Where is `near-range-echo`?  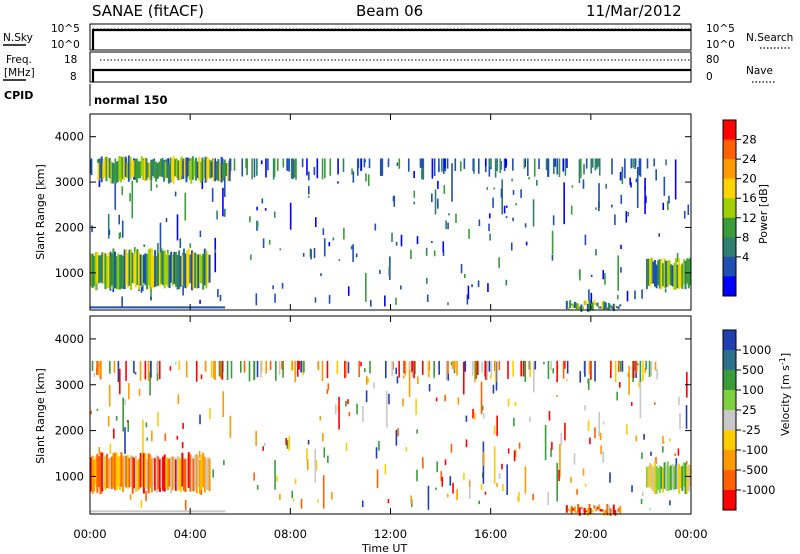
near-range-echo is located at coordinates (158, 511).